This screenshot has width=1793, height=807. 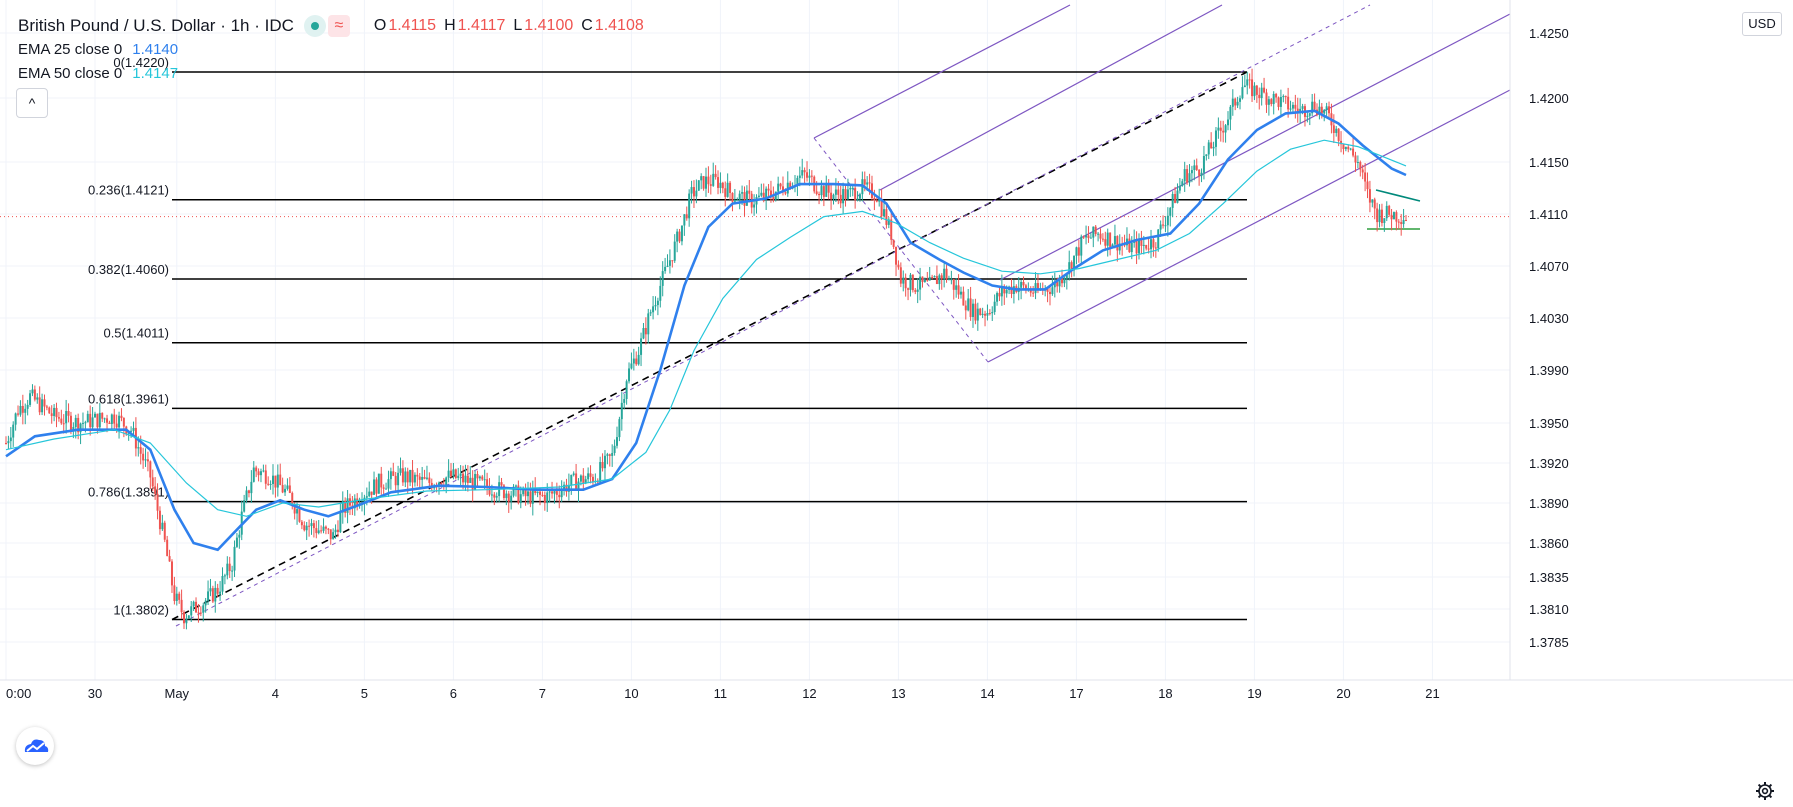 What do you see at coordinates (549, 25) in the screenshot?
I see `ohlc-low-value: 1.4100` at bounding box center [549, 25].